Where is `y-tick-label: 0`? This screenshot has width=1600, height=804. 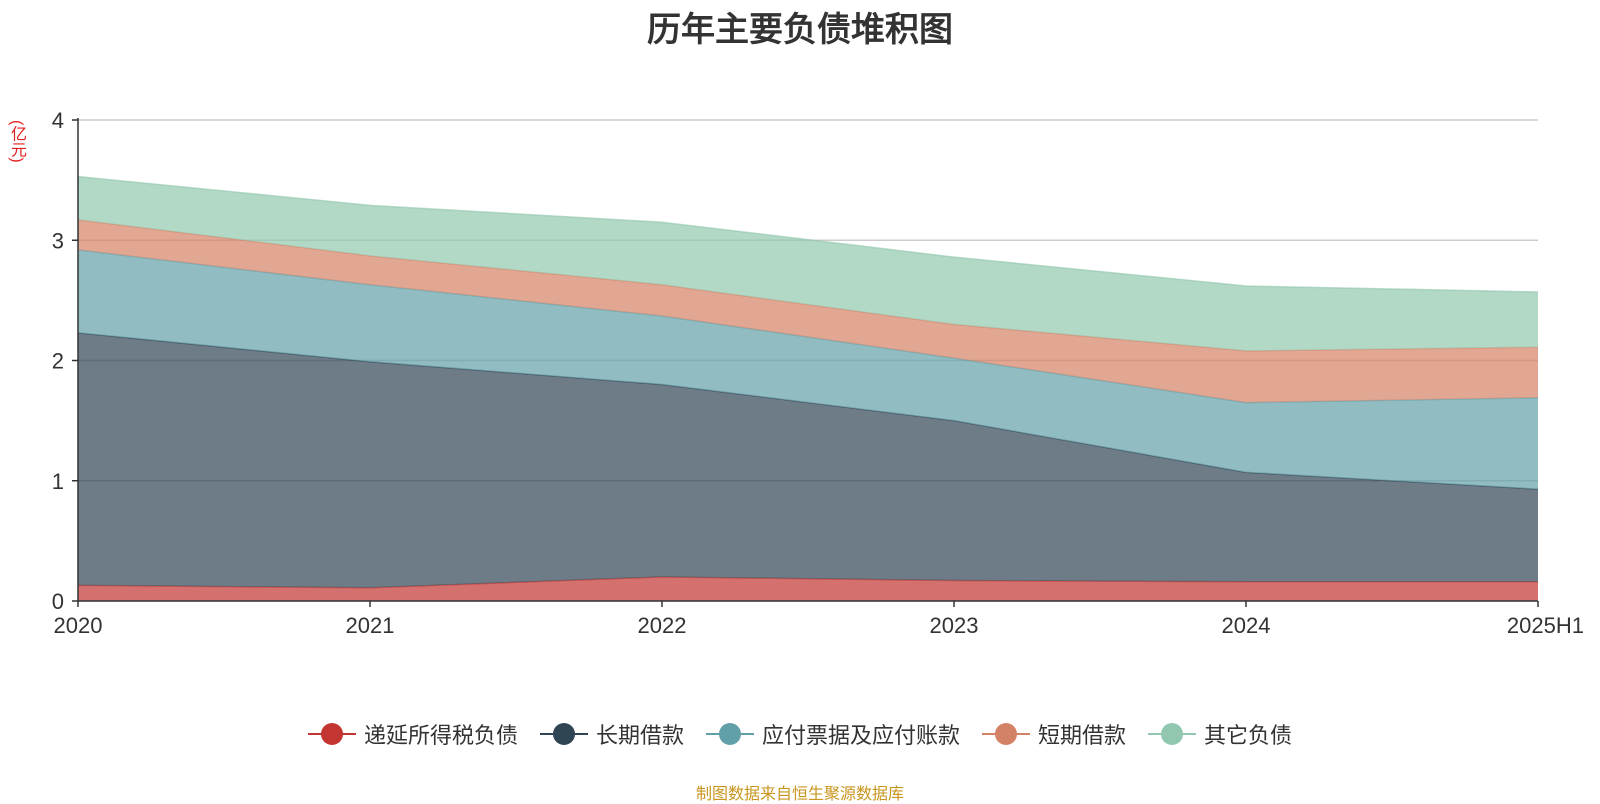 y-tick-label: 0 is located at coordinates (58, 601).